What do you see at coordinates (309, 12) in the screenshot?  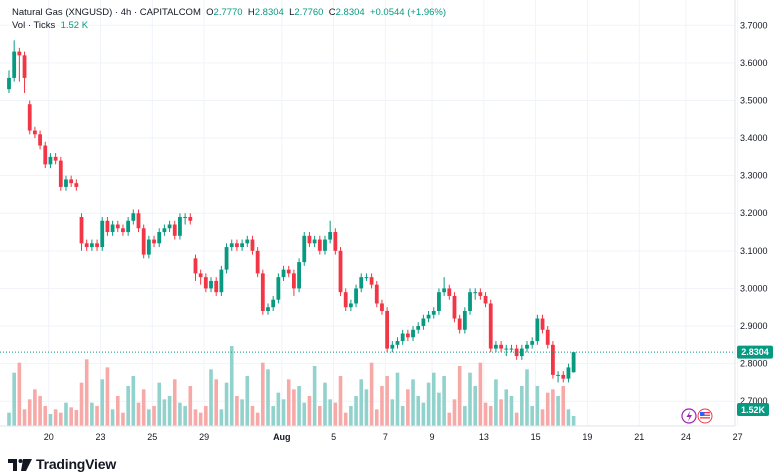 I see `low-value: 2.7760` at bounding box center [309, 12].